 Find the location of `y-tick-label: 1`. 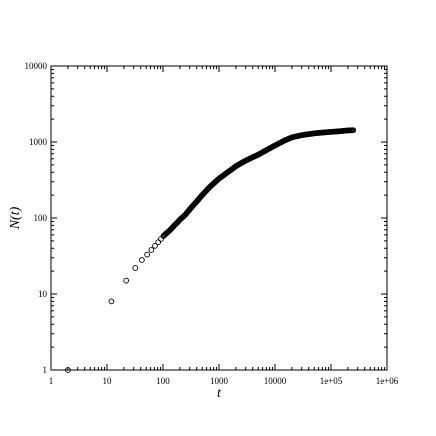

y-tick-label: 1 is located at coordinates (45, 370).